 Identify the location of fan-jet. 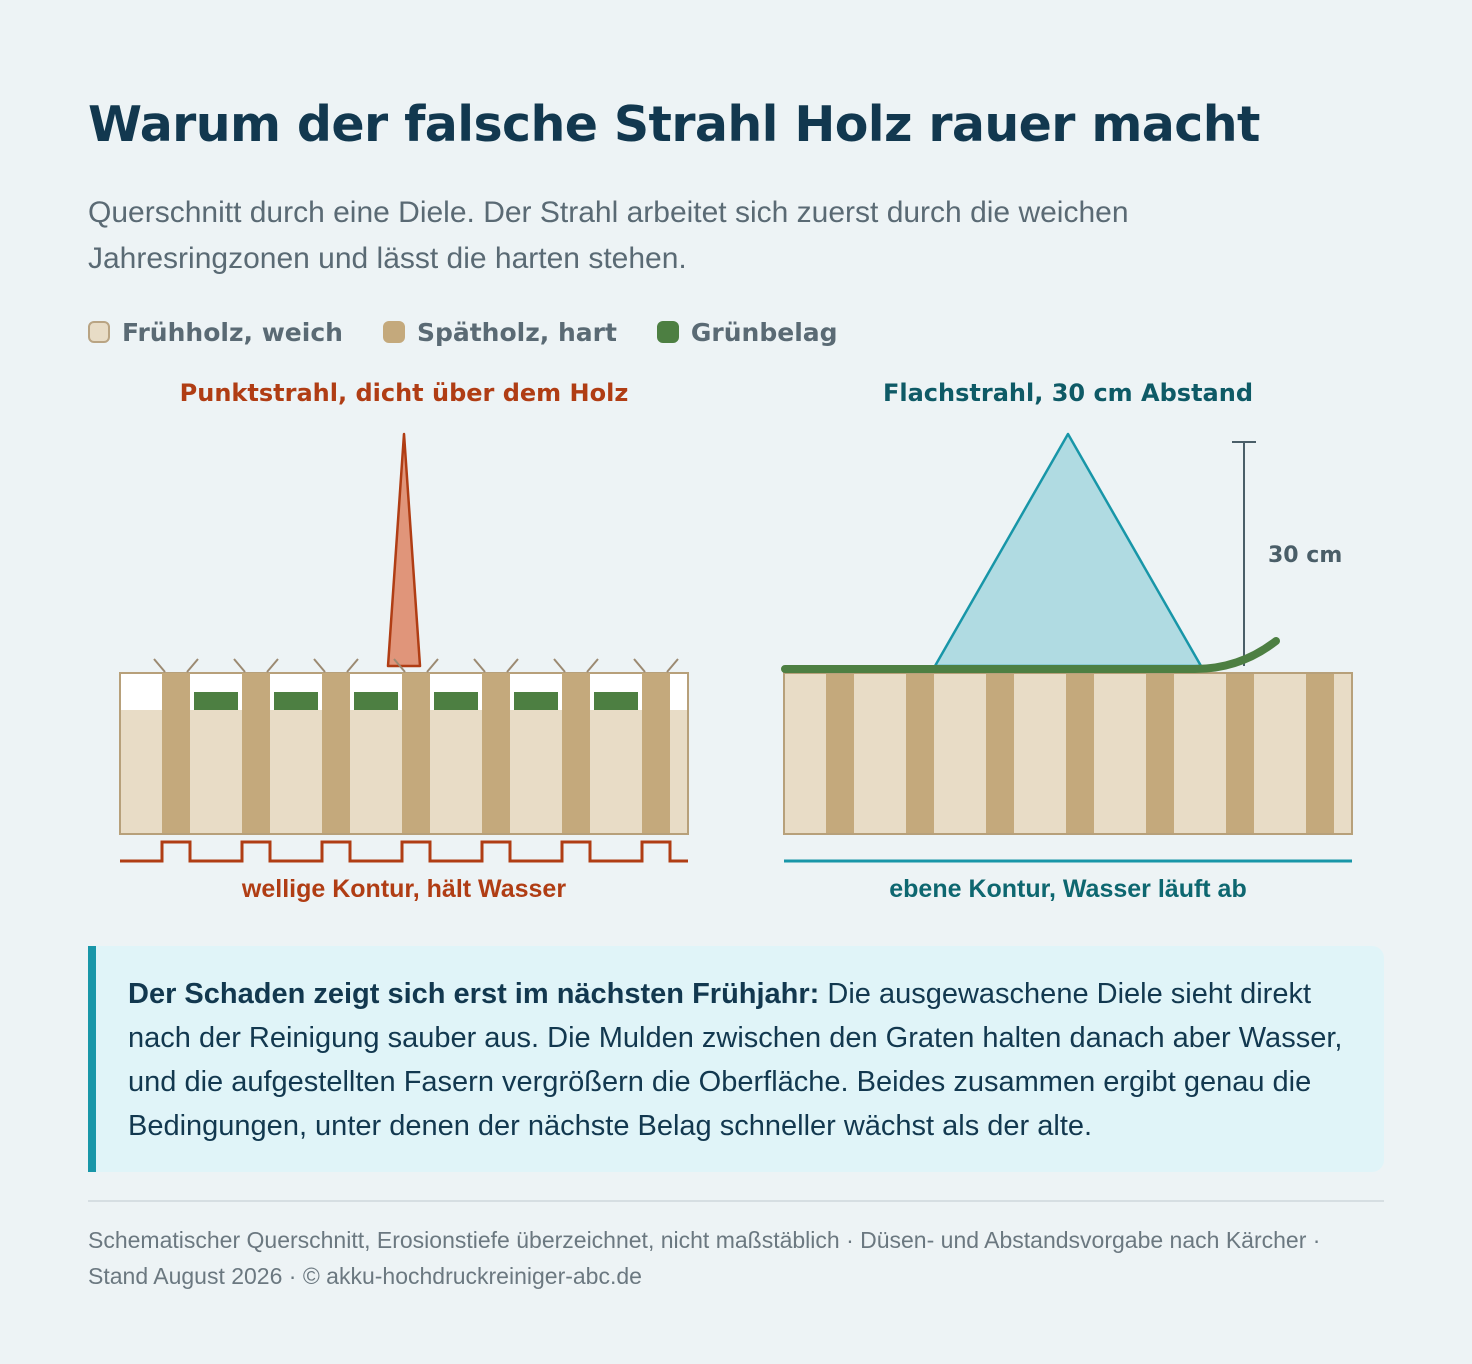
(1068, 550).